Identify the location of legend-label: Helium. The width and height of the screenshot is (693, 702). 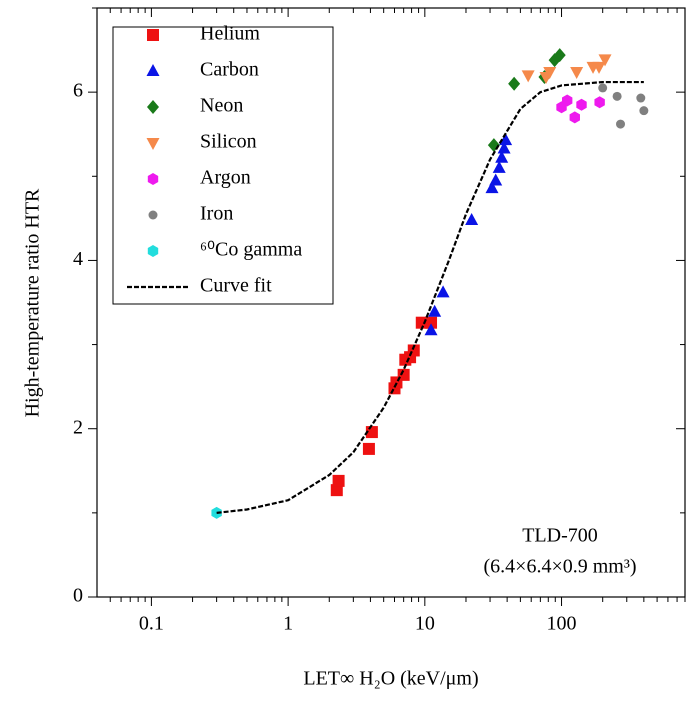
(230, 34).